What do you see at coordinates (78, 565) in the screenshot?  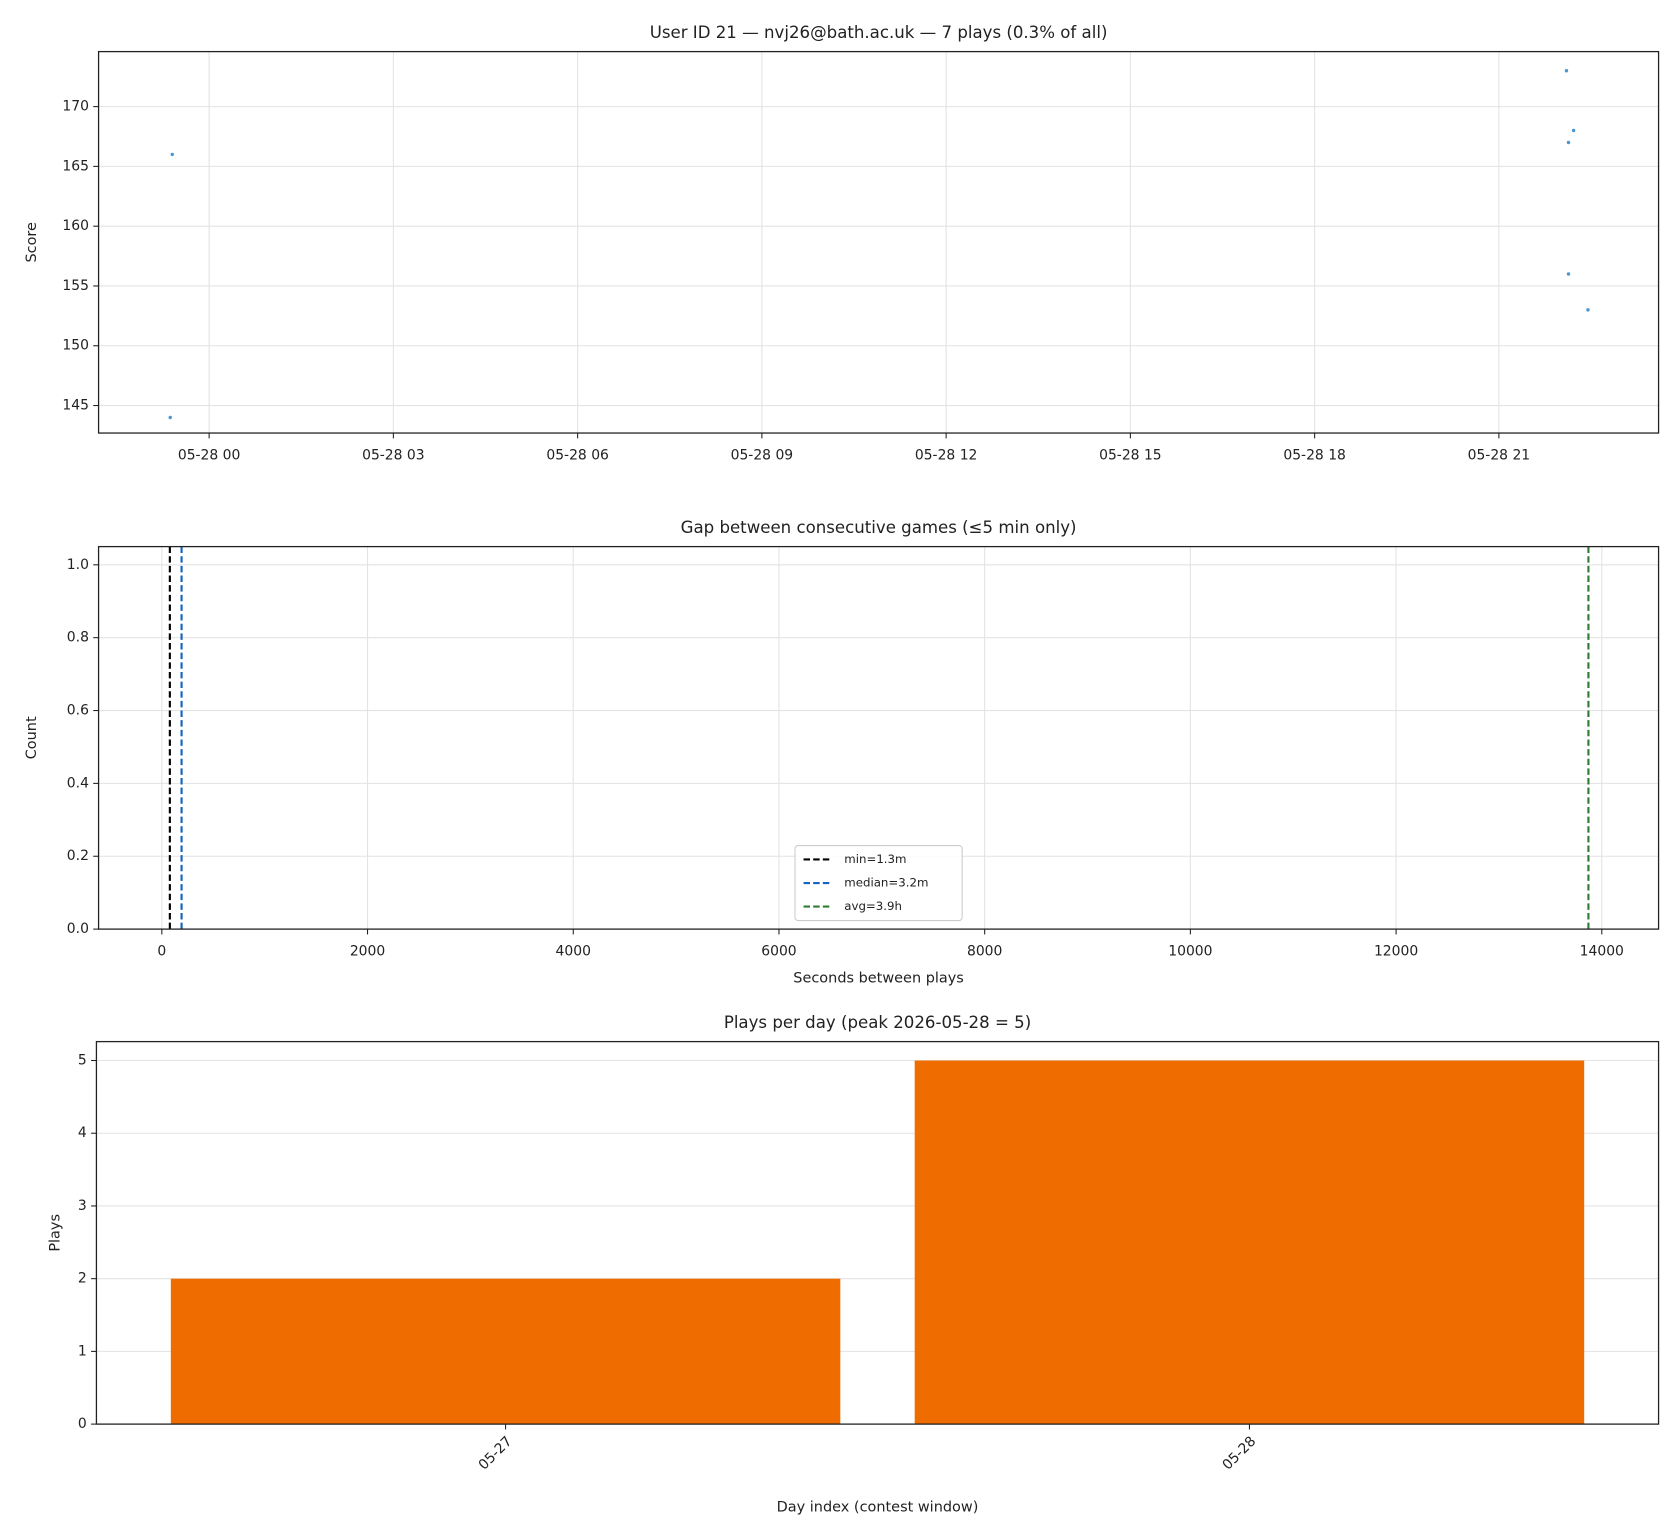 I see `y-tick-label: 1.0` at bounding box center [78, 565].